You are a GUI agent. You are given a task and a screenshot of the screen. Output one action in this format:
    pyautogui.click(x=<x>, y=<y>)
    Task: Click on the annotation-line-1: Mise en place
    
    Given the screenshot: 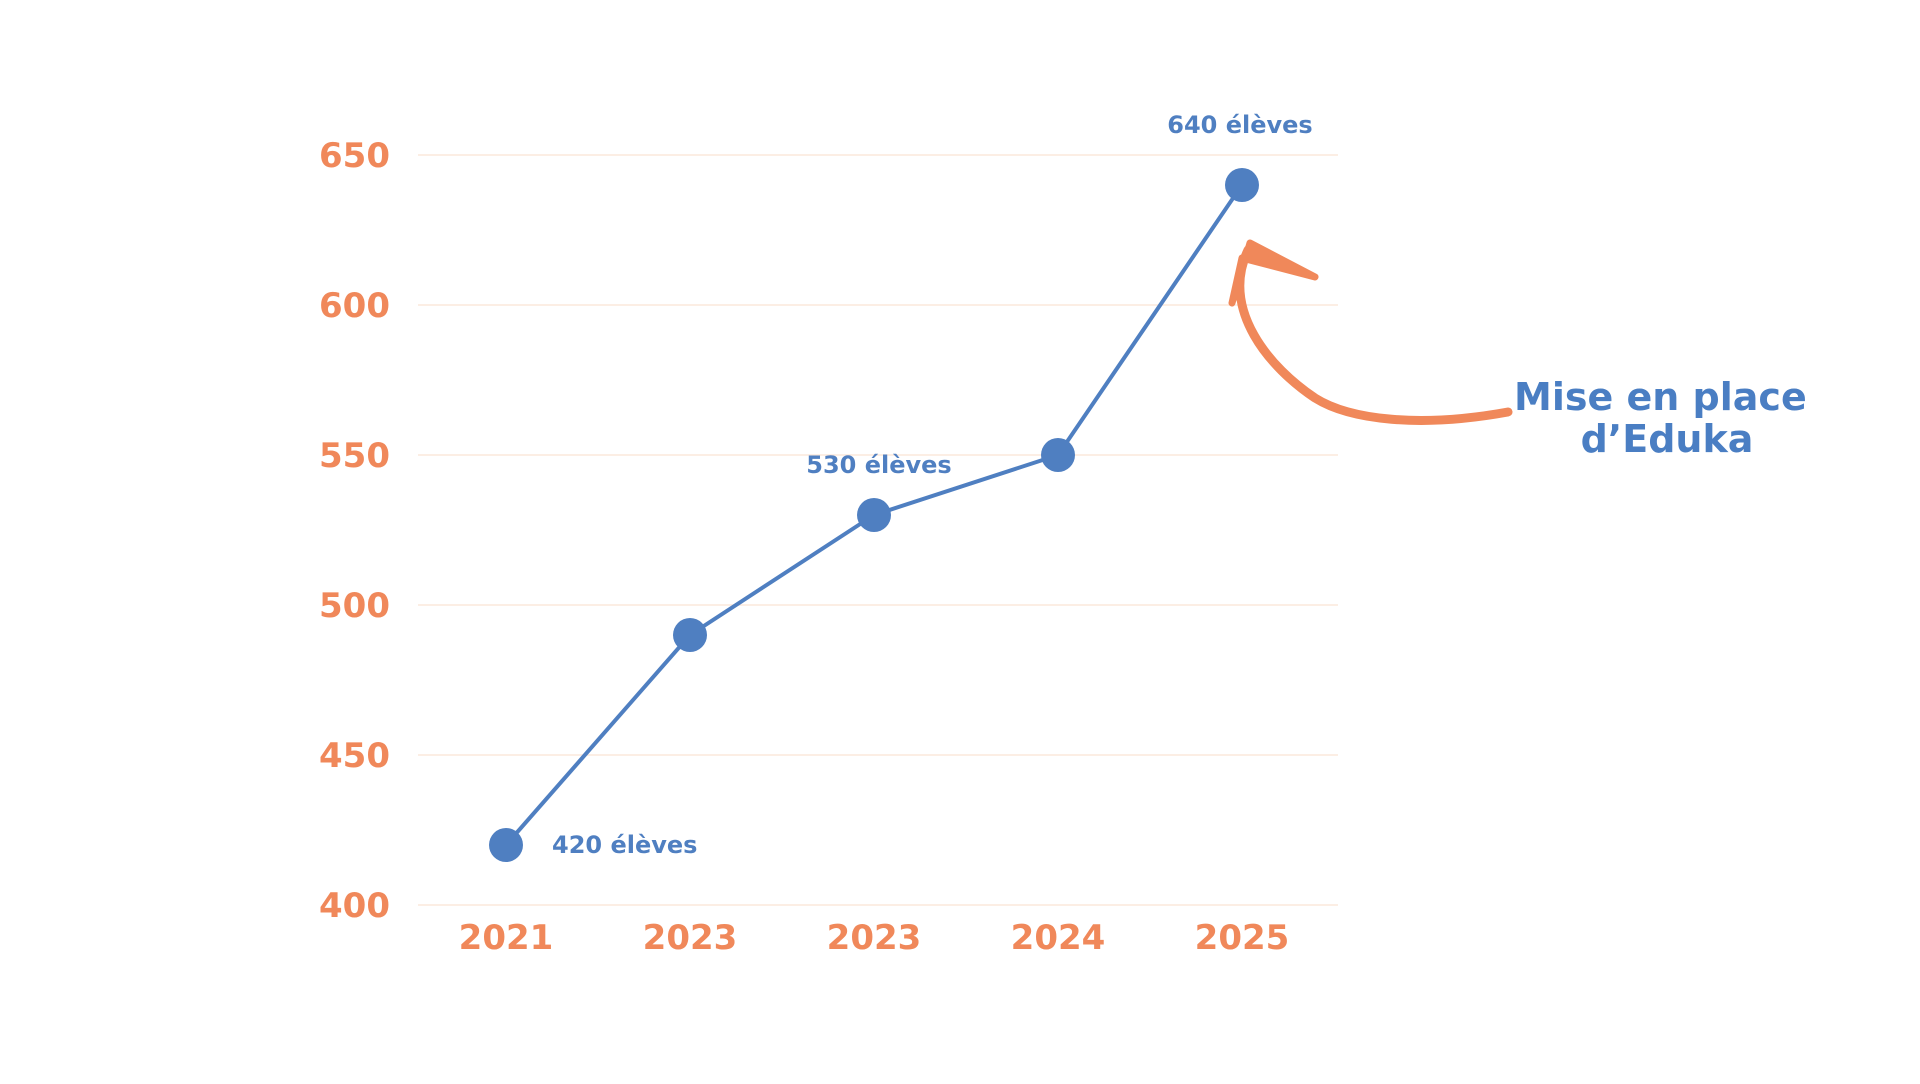 What is the action you would take?
    pyautogui.click(x=1660, y=397)
    